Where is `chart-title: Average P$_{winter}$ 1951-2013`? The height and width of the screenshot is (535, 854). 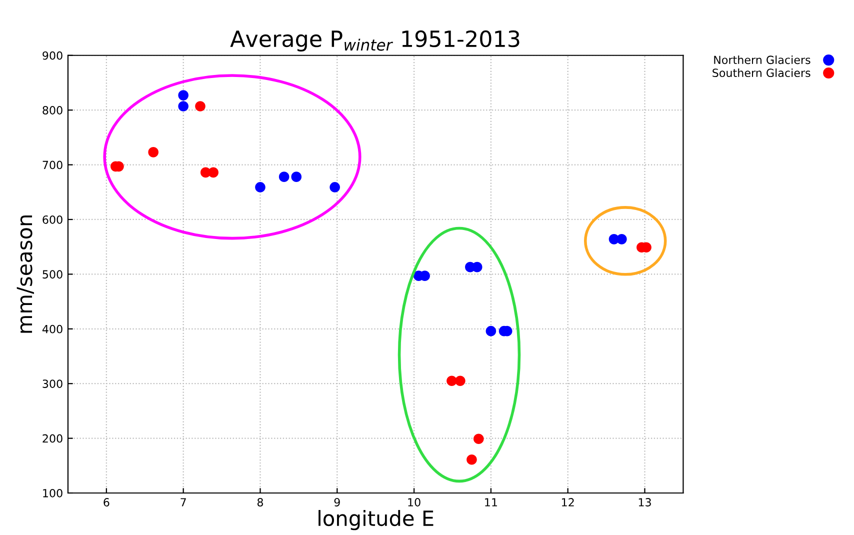 chart-title: Average P$_{winter}$ 1951-2013 is located at coordinates (375, 41).